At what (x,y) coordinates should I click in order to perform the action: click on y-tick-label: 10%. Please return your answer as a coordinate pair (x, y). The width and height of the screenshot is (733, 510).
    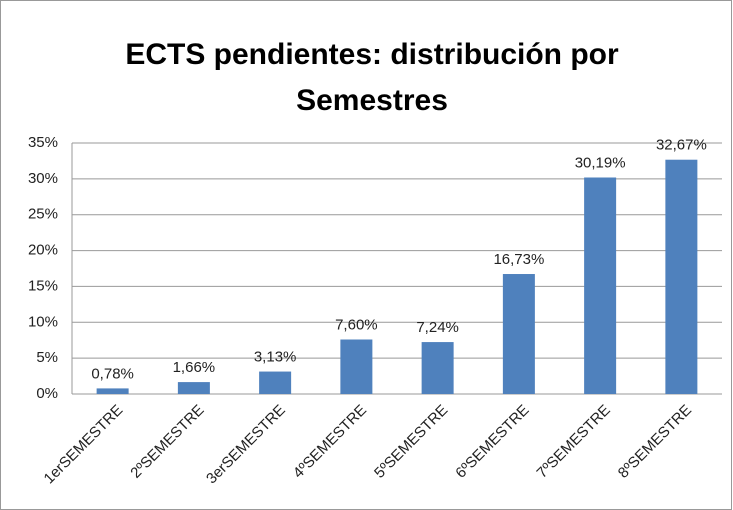
    Looking at the image, I should click on (43, 321).